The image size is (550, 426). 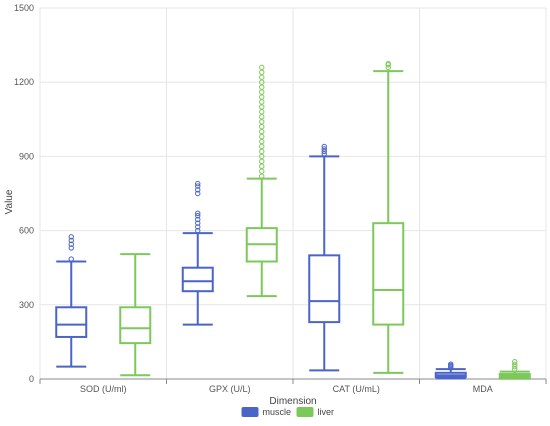 What do you see at coordinates (24, 82) in the screenshot?
I see `y-tick-label: 1200` at bounding box center [24, 82].